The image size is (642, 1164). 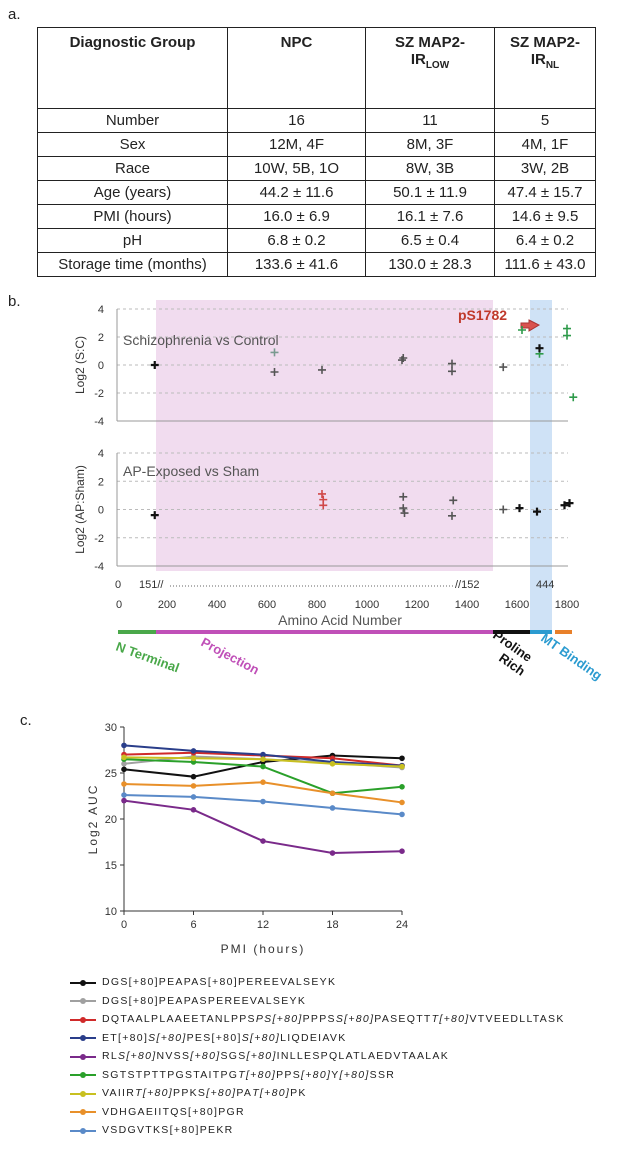 I want to click on legend-item: SGTSTPTTPGSTAITPGT[+80]PPS[+80]Y[+80]SSR, so click(x=317, y=1075).